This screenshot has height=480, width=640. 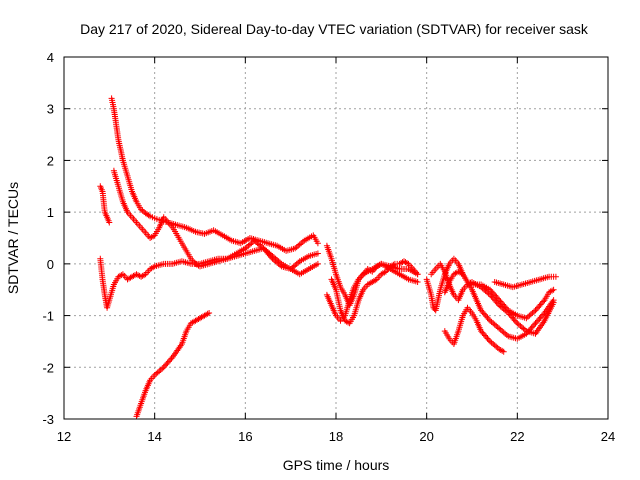 I want to click on y-tick-label: 2, so click(x=50, y=160).